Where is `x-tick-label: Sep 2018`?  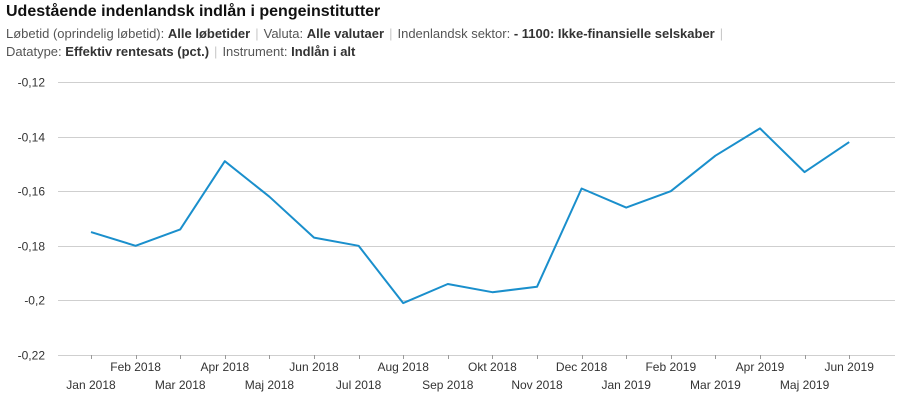 x-tick-label: Sep 2018 is located at coordinates (448, 385).